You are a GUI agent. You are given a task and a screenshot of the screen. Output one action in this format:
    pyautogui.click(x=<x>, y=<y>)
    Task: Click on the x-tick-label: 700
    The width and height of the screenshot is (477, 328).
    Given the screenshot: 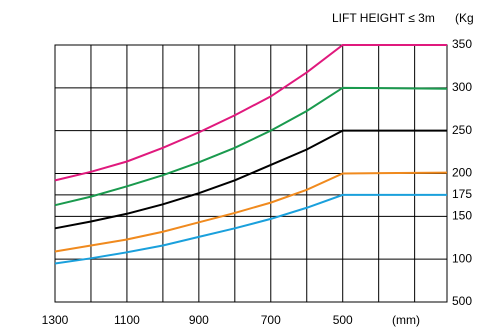 What is the action you would take?
    pyautogui.click(x=271, y=320)
    